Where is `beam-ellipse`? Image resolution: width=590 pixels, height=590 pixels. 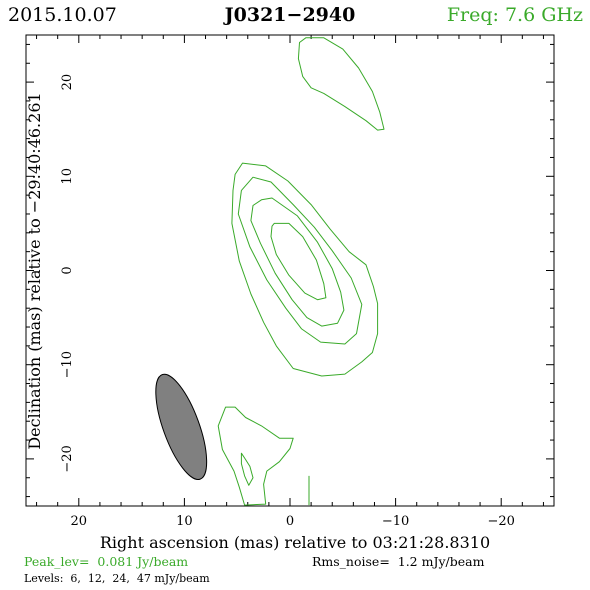 beam-ellipse is located at coordinates (181, 426).